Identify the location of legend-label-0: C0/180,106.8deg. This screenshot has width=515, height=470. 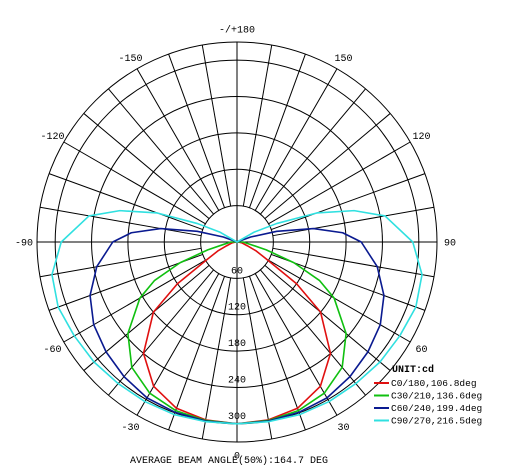
(434, 383).